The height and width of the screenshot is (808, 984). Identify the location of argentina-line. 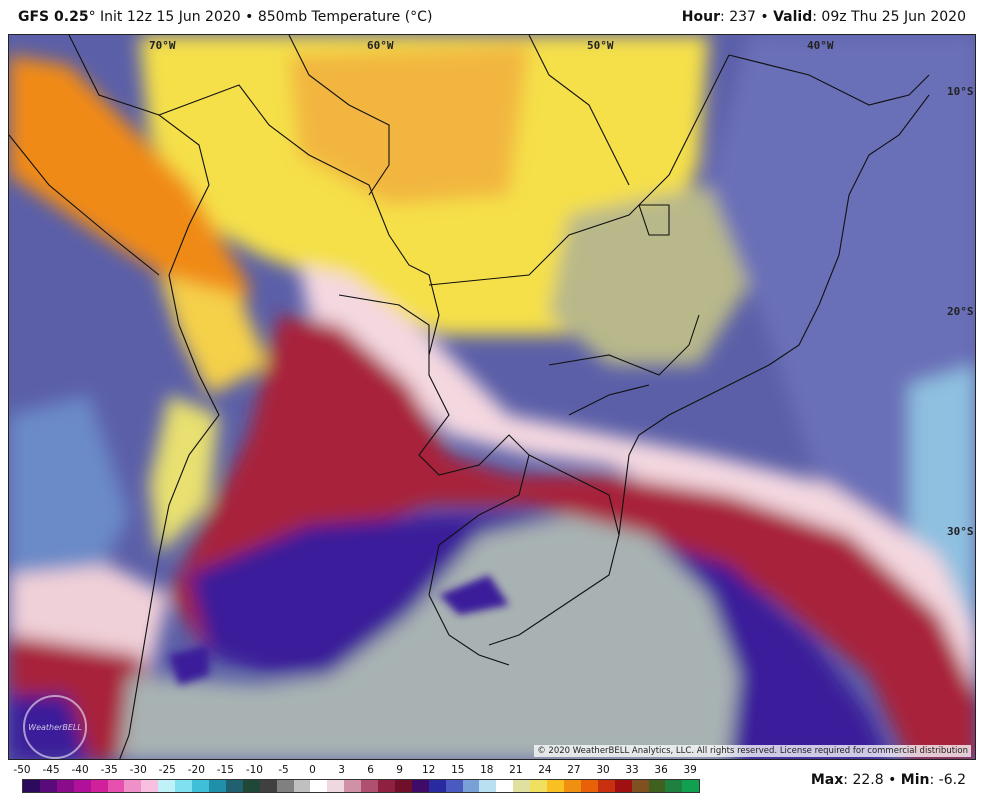
(469, 630).